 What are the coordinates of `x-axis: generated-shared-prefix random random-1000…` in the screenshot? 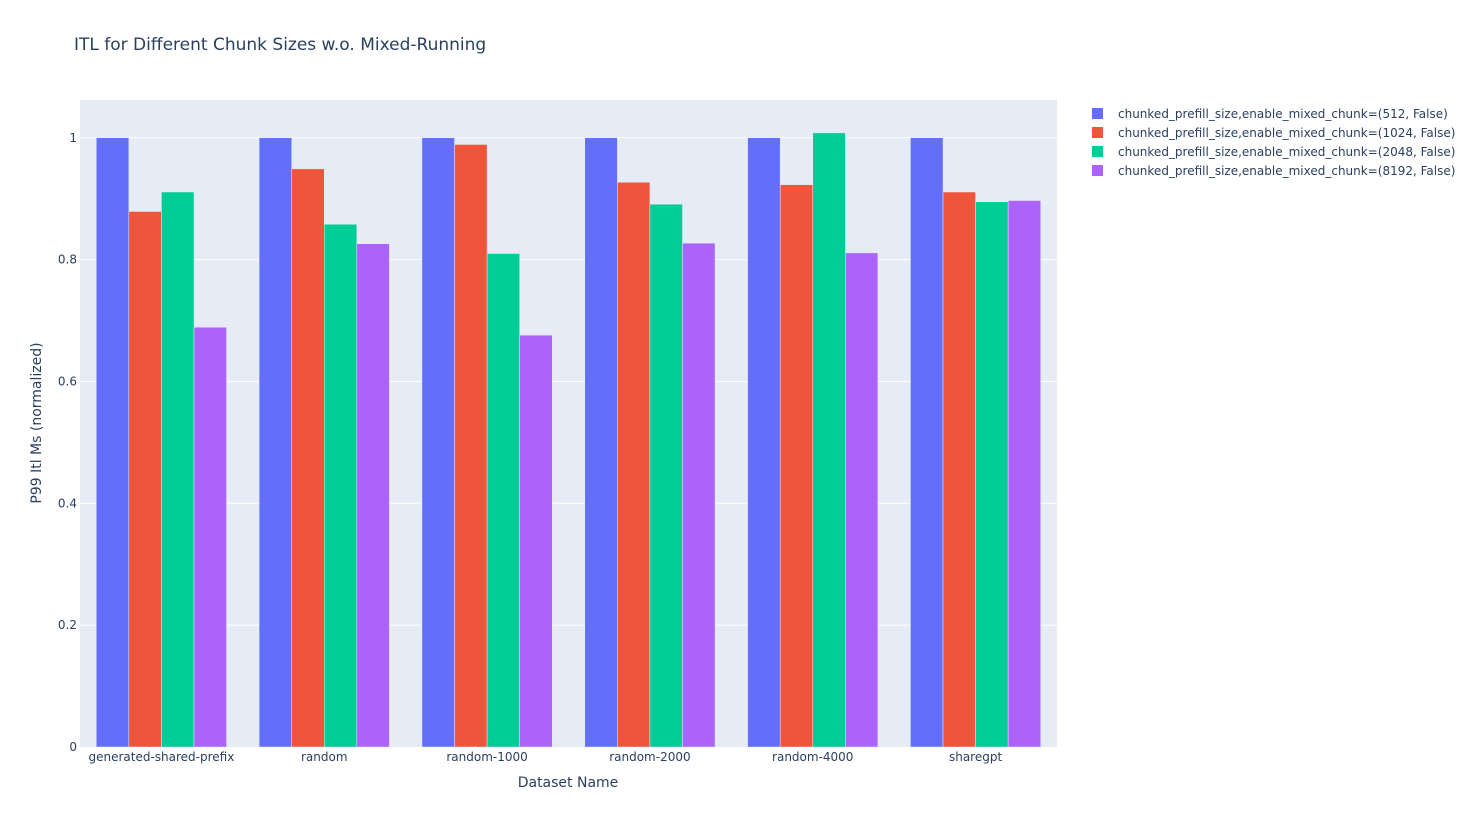 It's located at (545, 757).